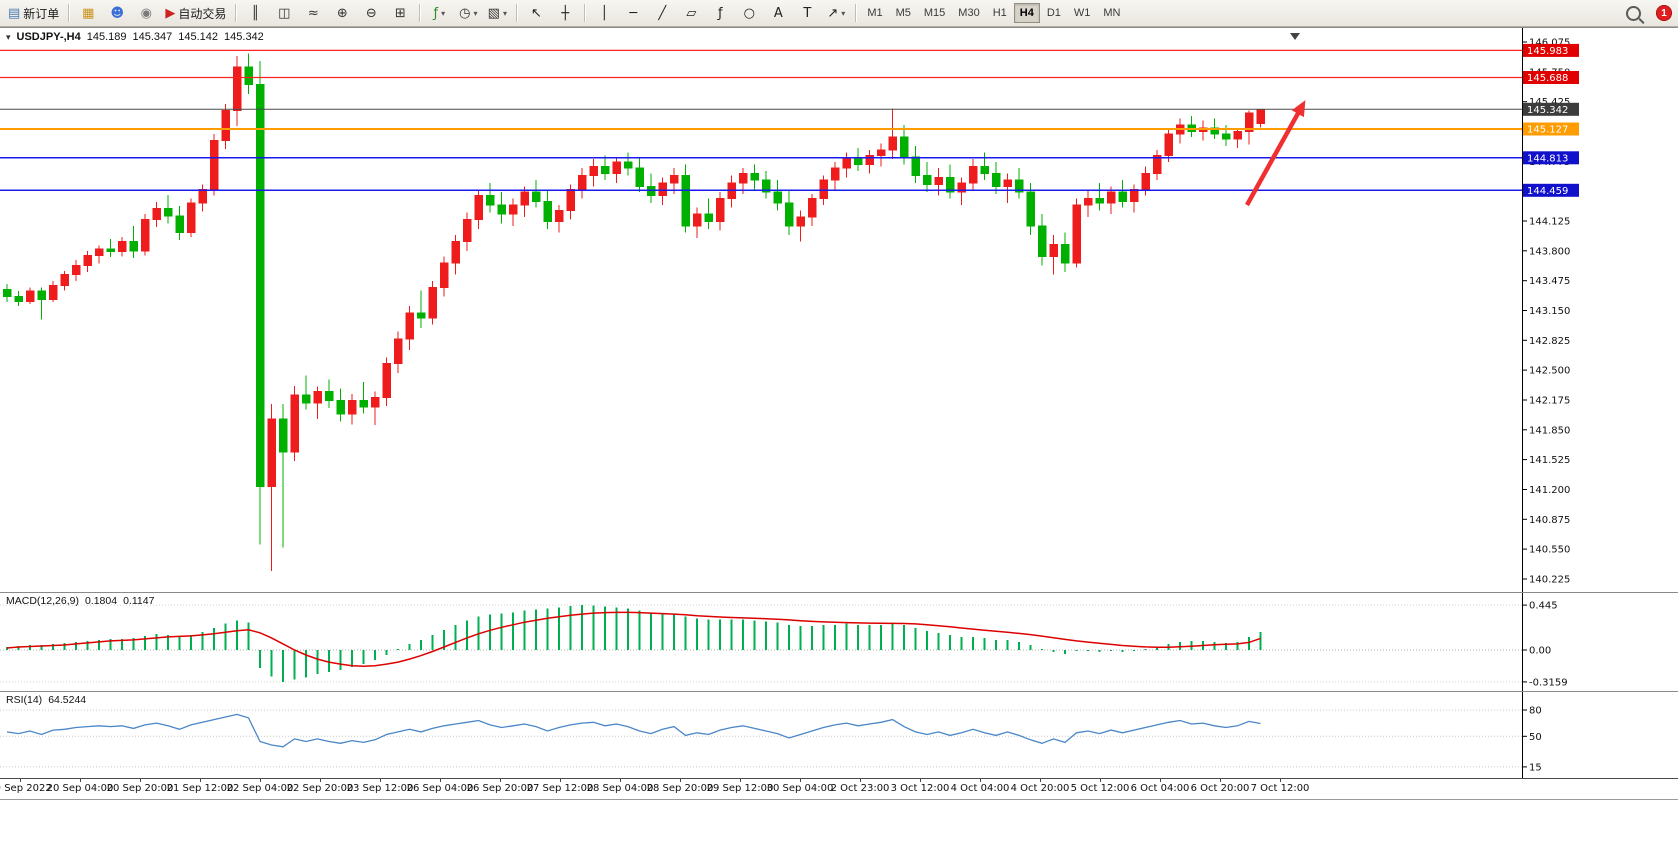 This screenshot has height=857, width=1678. I want to click on rsi-indicator-panel: 80 50 15 RSI(14) 64.5244, so click(839, 734).